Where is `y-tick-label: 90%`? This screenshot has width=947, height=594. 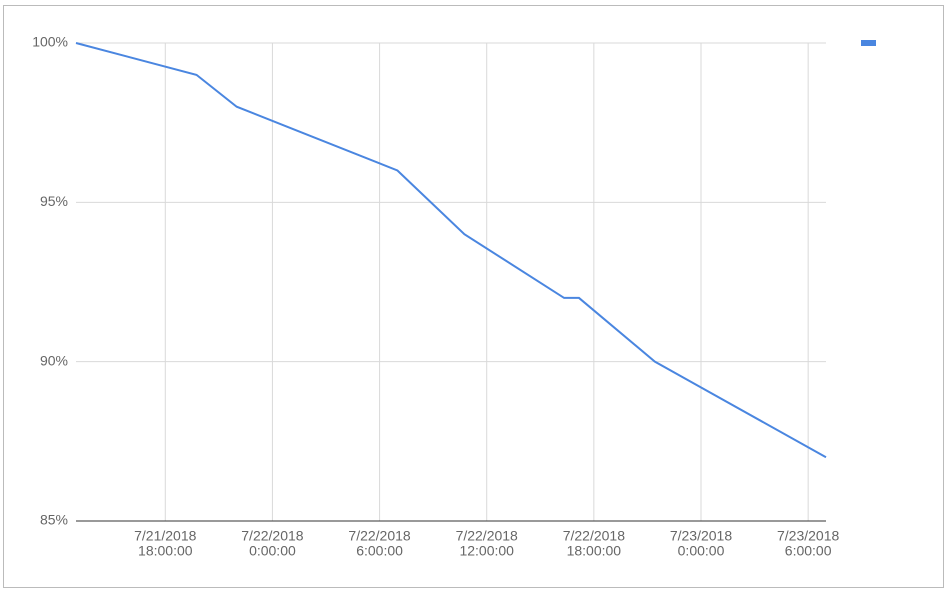 y-tick-label: 90% is located at coordinates (54, 360).